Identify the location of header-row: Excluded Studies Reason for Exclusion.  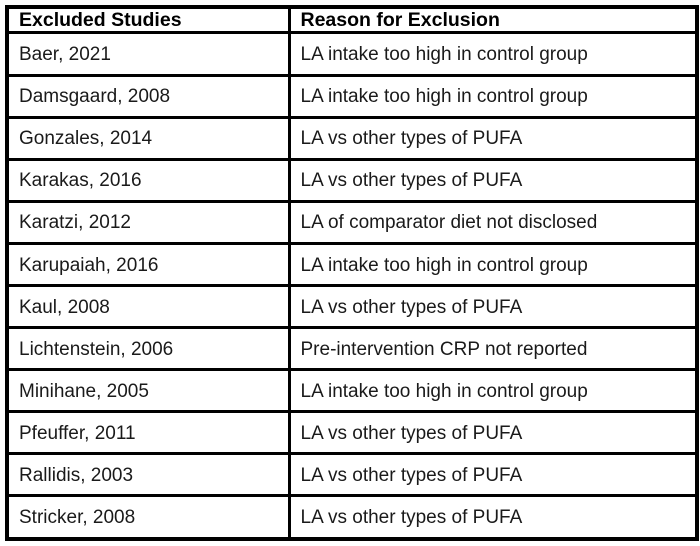
(352, 20).